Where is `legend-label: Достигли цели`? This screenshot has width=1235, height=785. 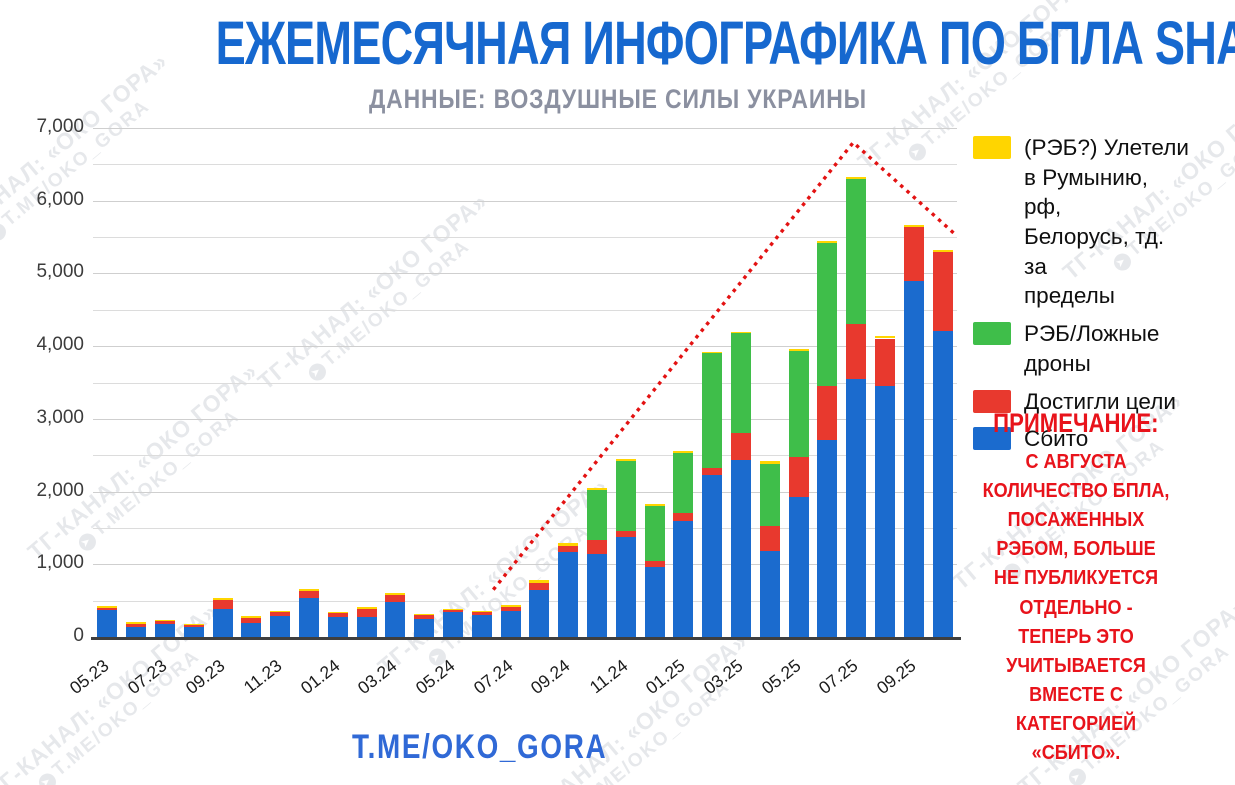 legend-label: Достигли цели is located at coordinates (1100, 401).